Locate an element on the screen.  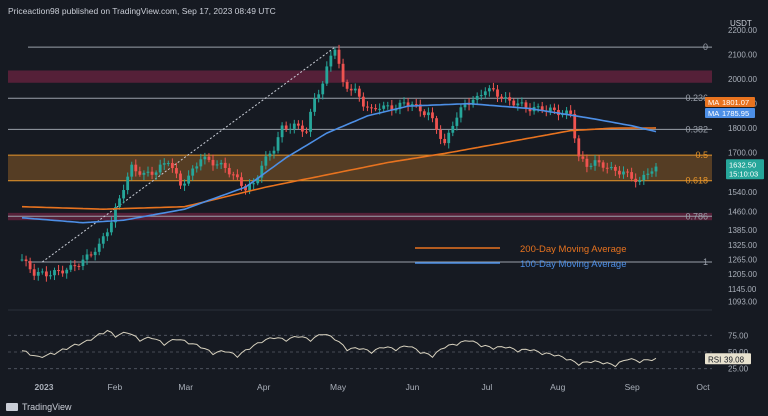
y-tick-label: 1540.00 is located at coordinates (742, 192).